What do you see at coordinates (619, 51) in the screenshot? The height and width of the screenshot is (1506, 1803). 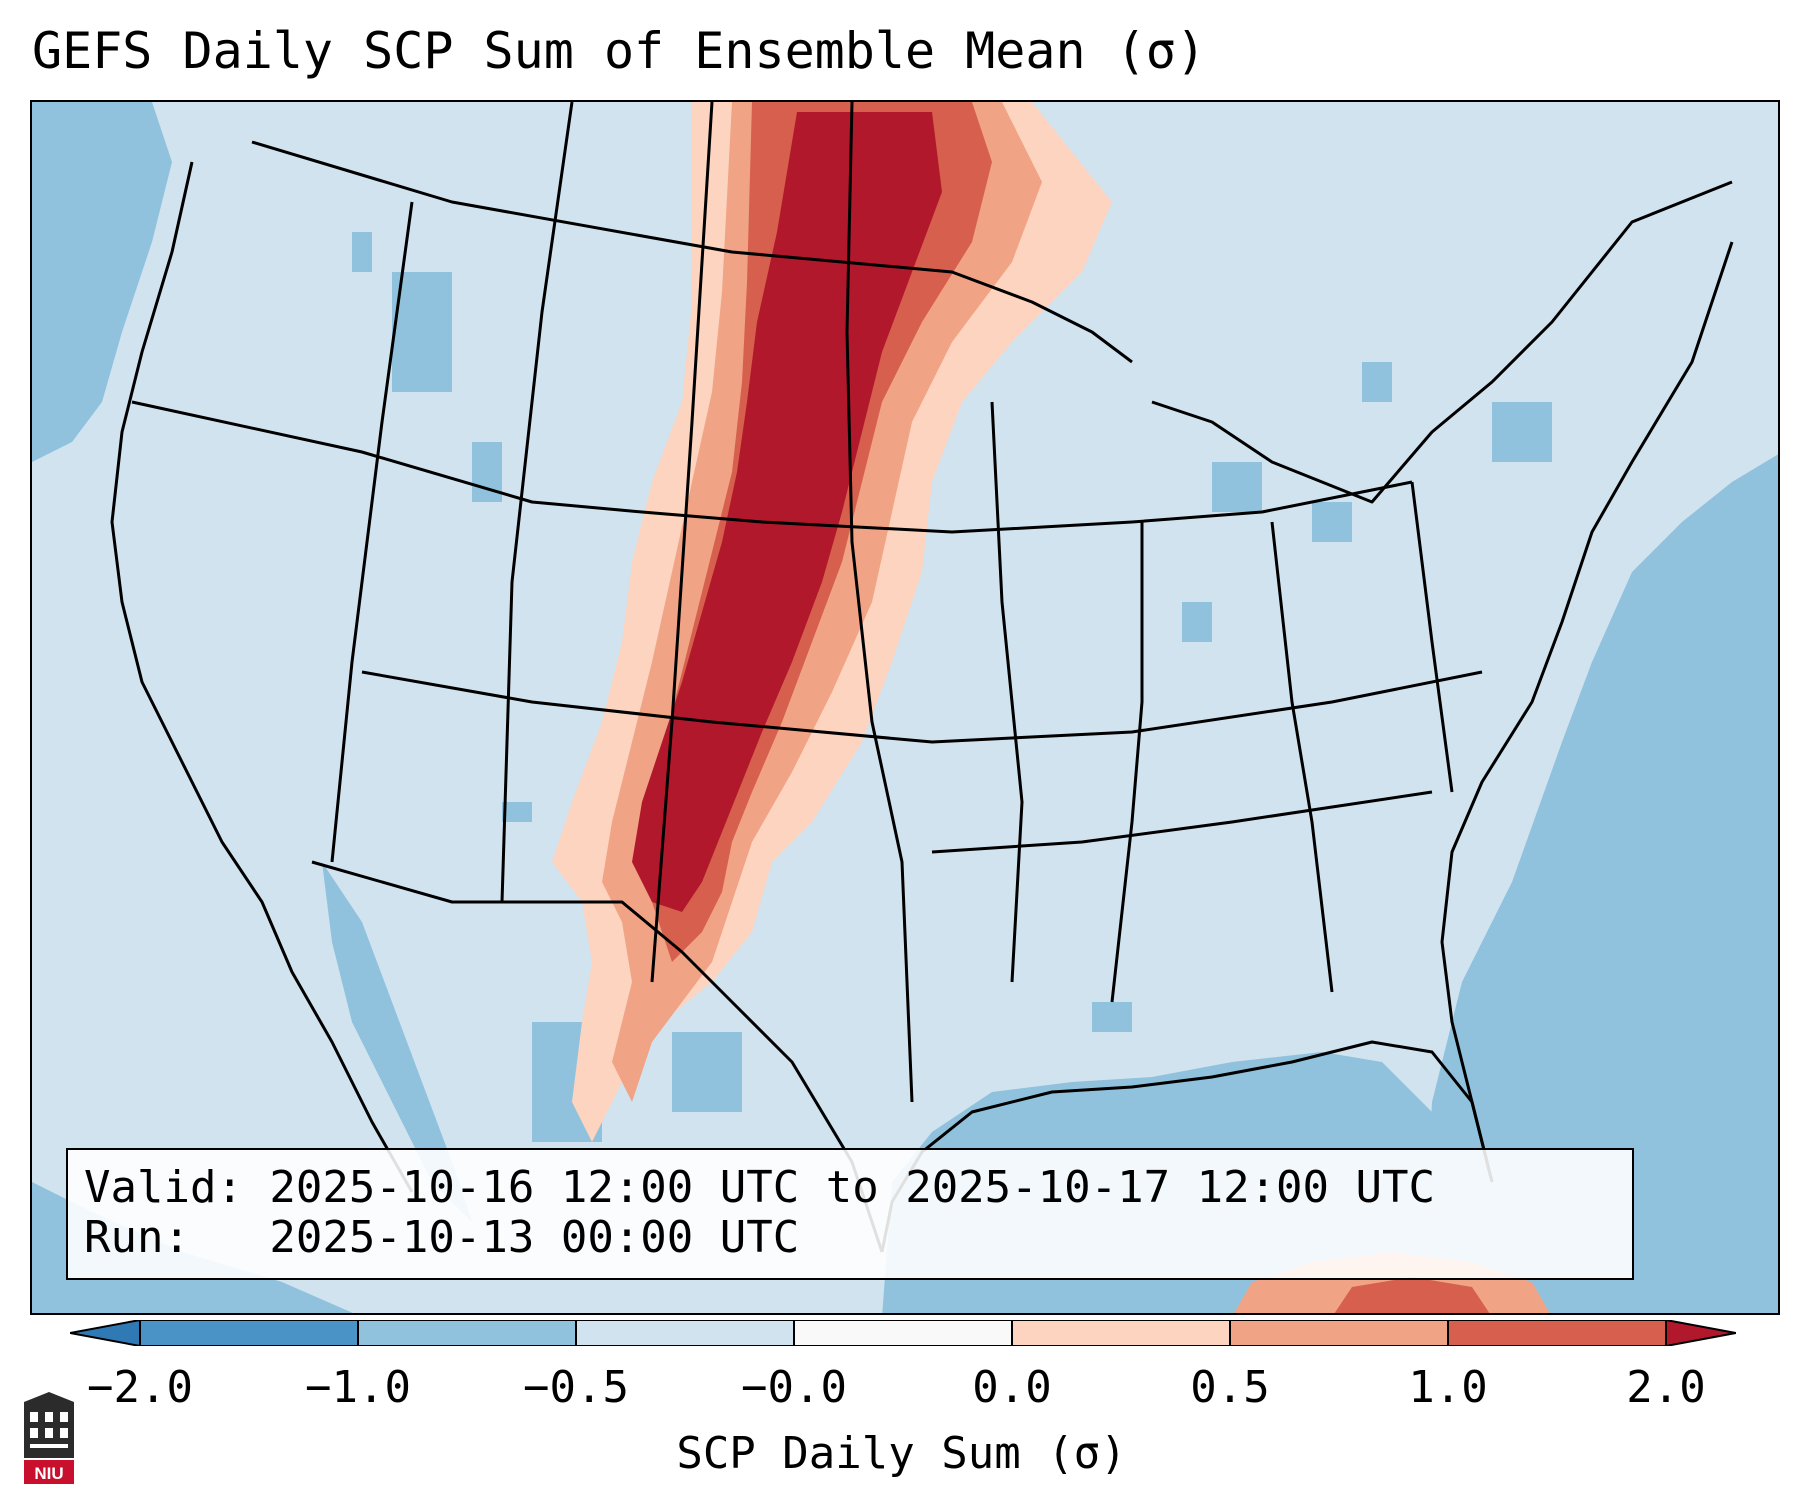 I see `chart-title: GEFS Daily SCP Sum of Ensemble Mean (σ)` at bounding box center [619, 51].